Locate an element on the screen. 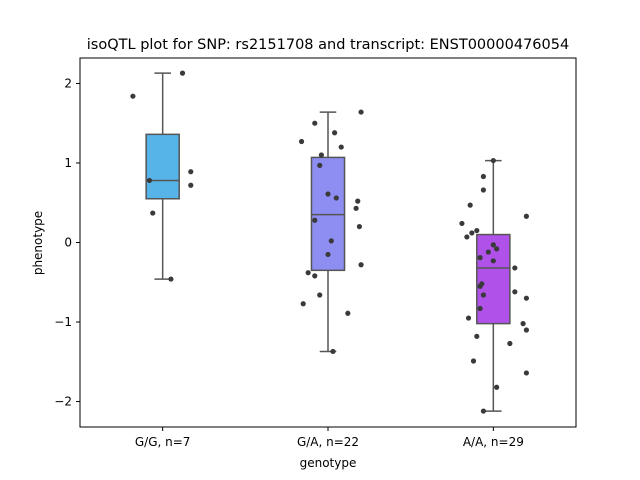 The height and width of the screenshot is (480, 640). y-tick-label: −2 is located at coordinates (63, 402).